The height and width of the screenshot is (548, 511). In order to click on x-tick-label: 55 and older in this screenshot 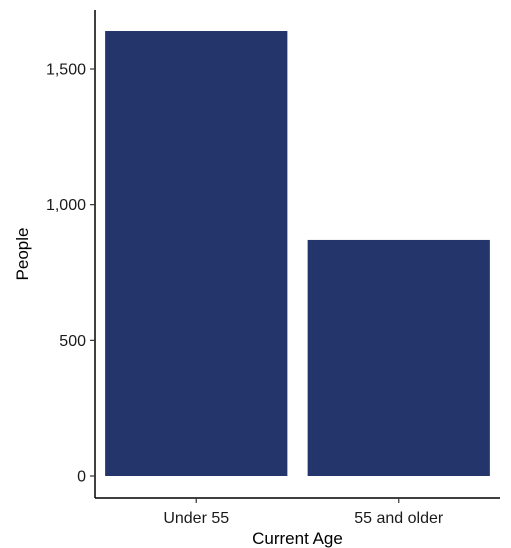, I will do `click(399, 518)`.